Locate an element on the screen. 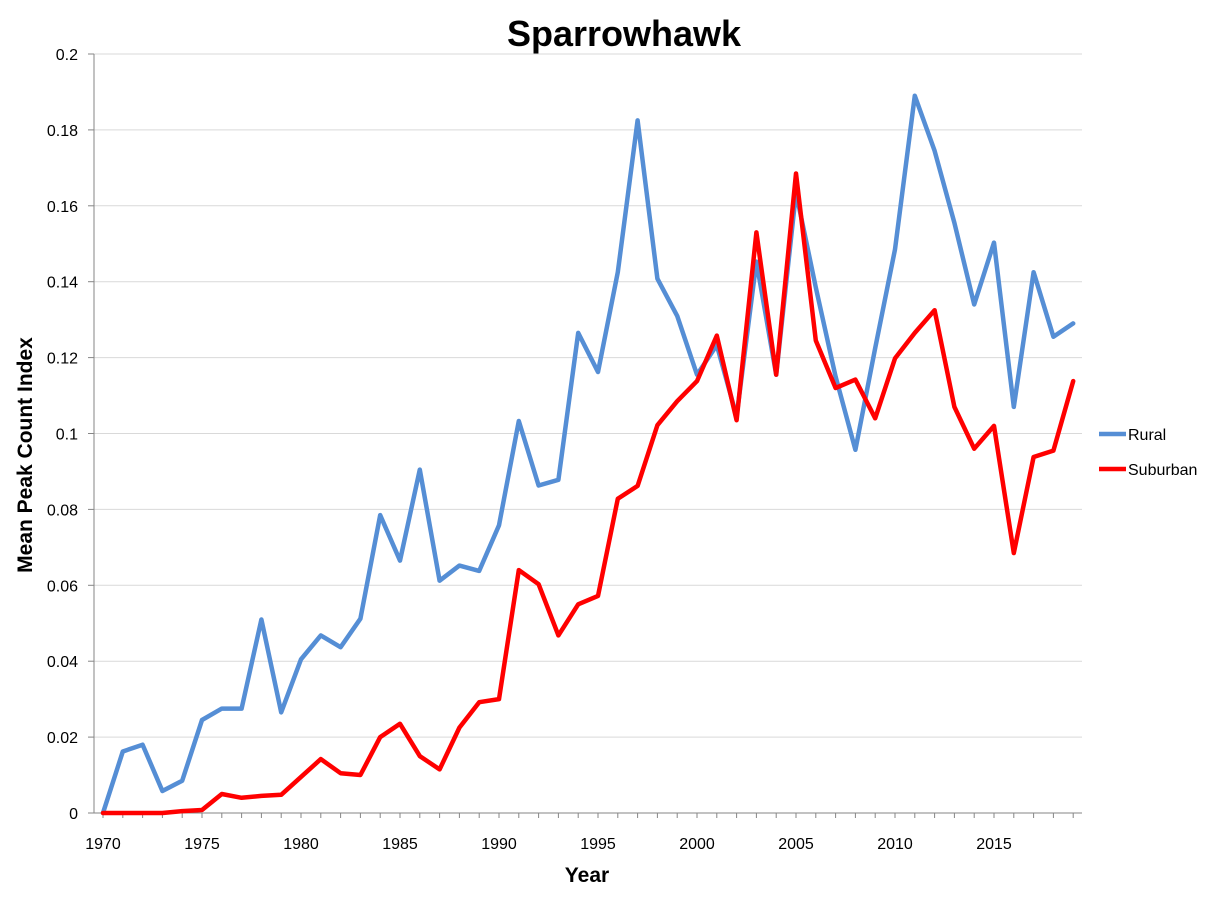  y-tick-label: 0.14 is located at coordinates (62, 283).